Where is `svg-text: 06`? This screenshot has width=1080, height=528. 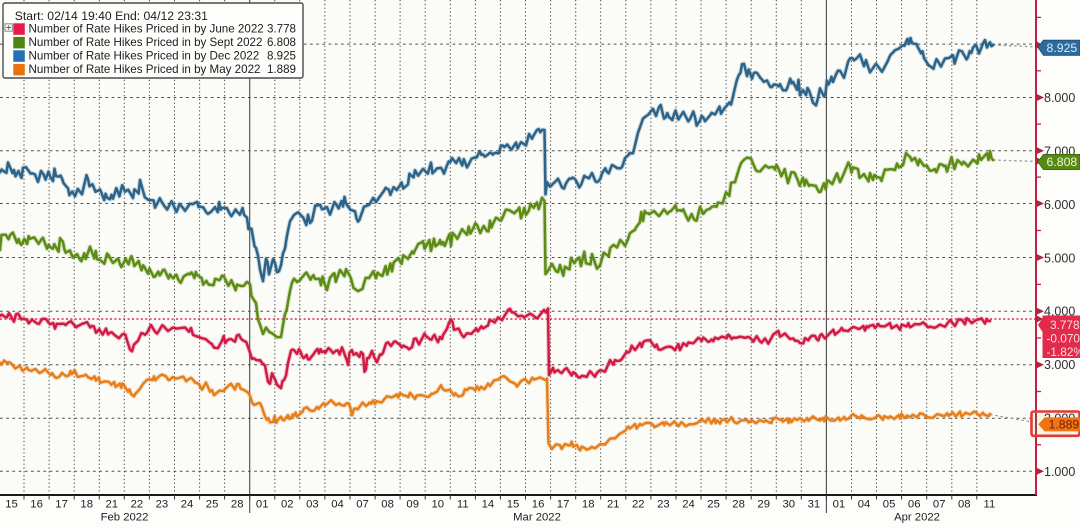
svg-text: 06 is located at coordinates (914, 504).